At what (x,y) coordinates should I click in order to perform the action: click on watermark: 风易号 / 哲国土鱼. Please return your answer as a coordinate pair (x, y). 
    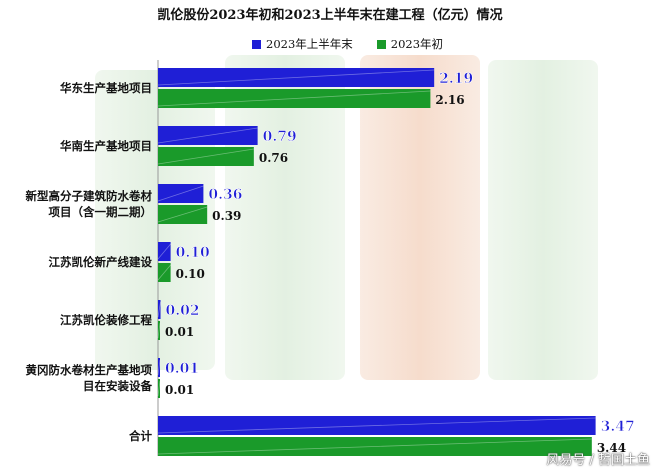
    Looking at the image, I should click on (598, 460).